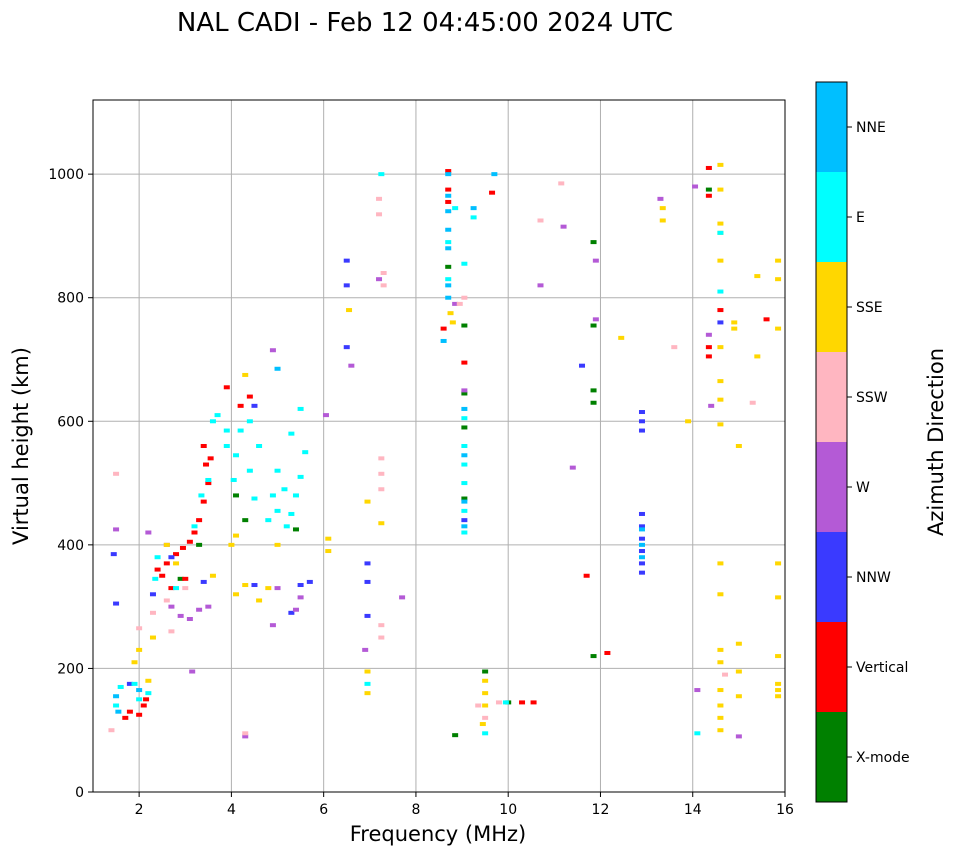 The width and height of the screenshot is (958, 857). I want to click on colorbar-tick-label: E, so click(860, 218).